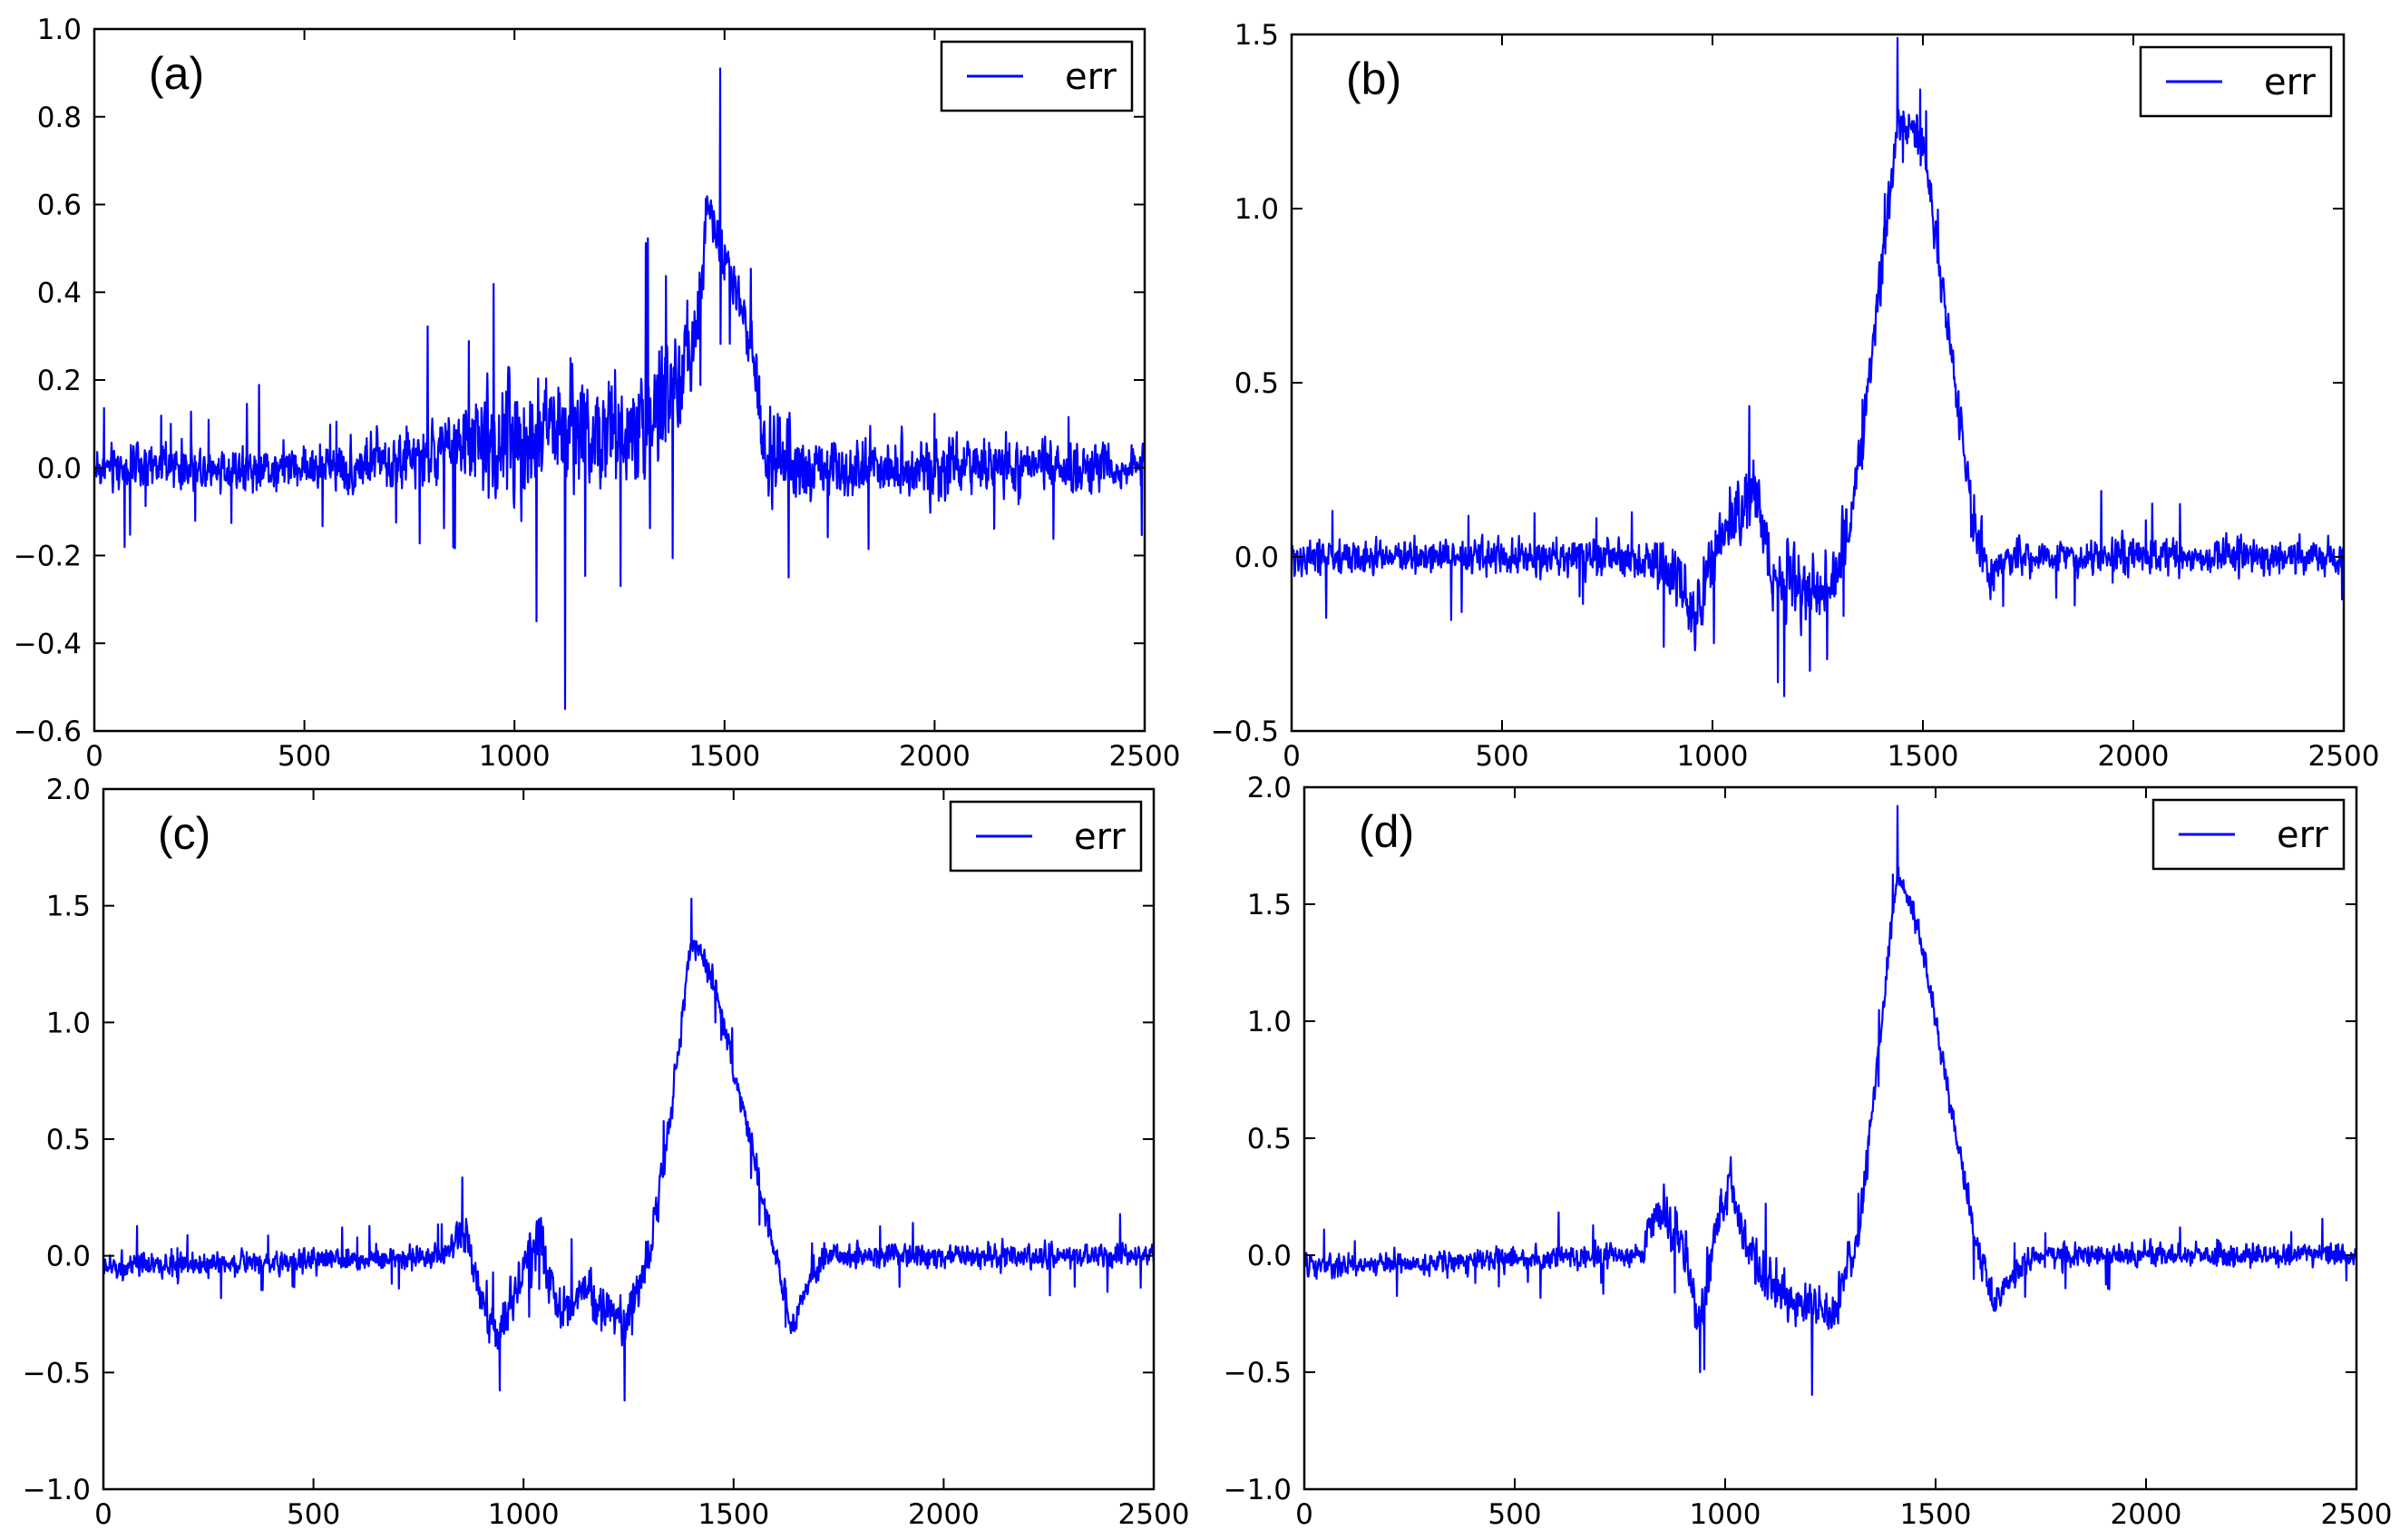 This screenshot has width=2400, height=1540. I want to click on y-tick-label: 0.4, so click(59, 293).